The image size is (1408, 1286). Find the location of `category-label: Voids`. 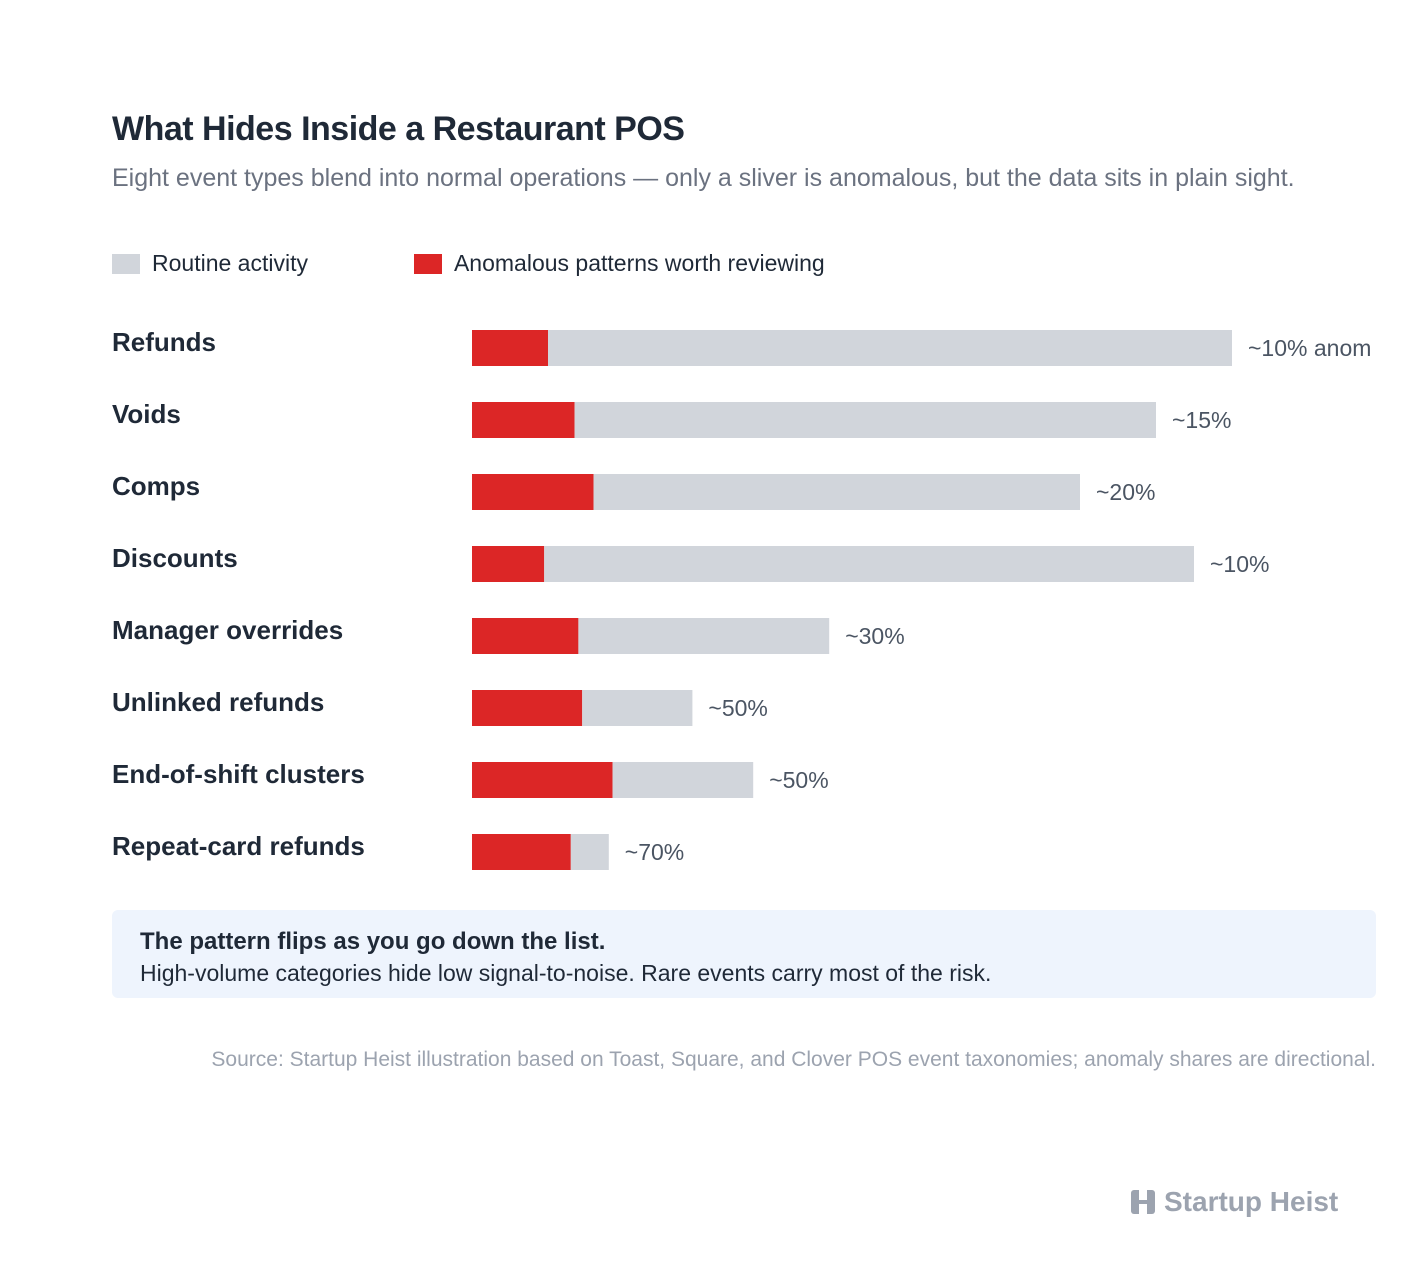

category-label: Voids is located at coordinates (146, 414).